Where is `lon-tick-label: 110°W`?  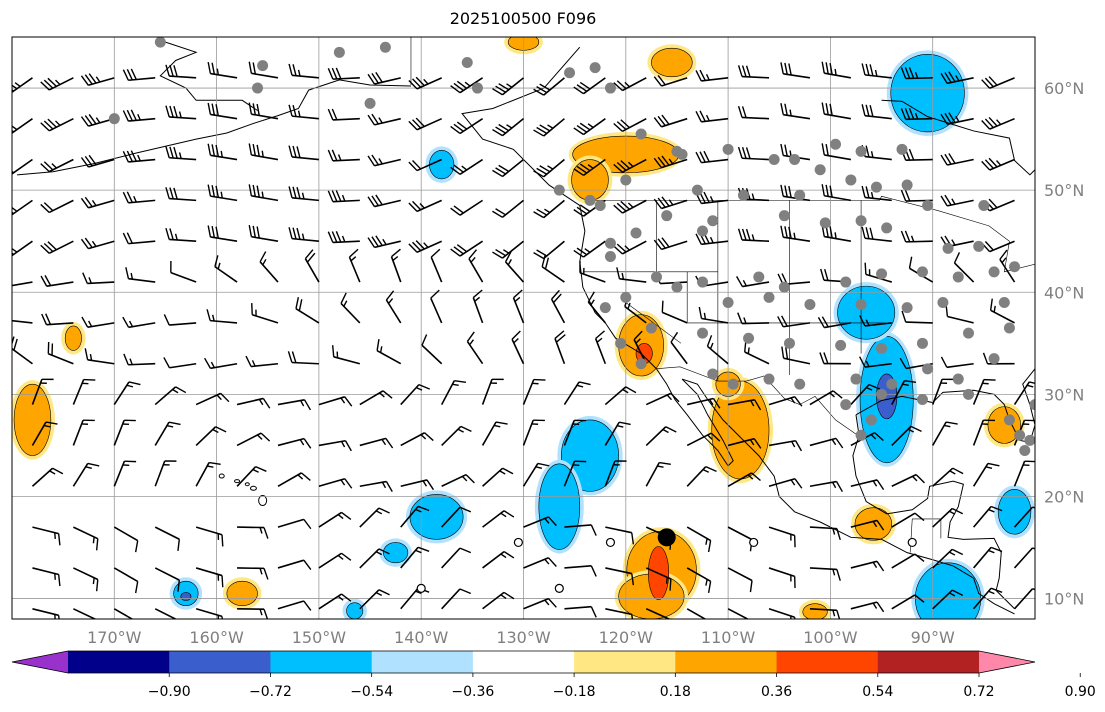 lon-tick-label: 110°W is located at coordinates (728, 637).